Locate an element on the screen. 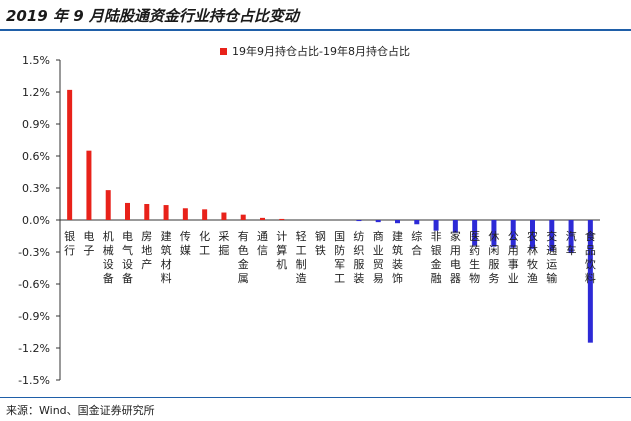  chart-title: 2019 年 9 月陆股通资金行业持仓占比变动 is located at coordinates (152, 16).